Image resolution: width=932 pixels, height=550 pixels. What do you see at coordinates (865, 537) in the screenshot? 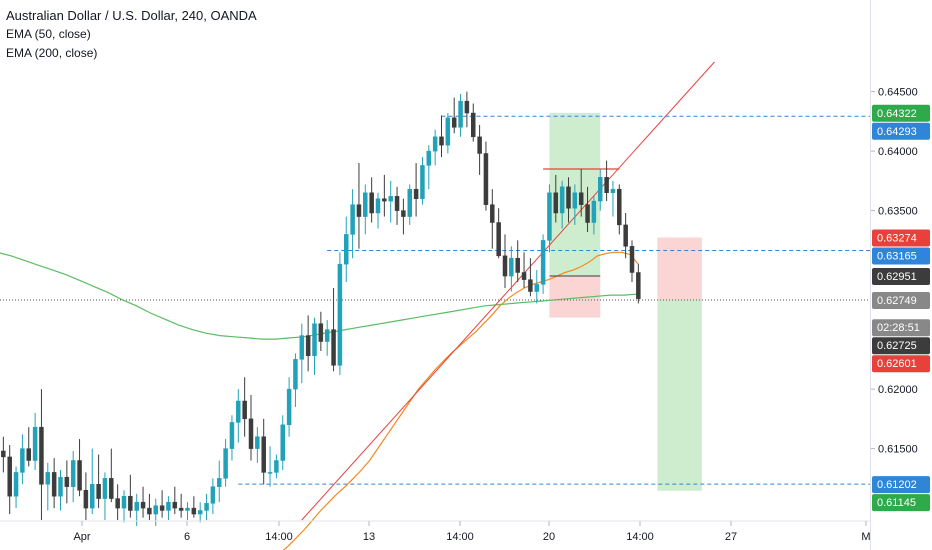
I see `x-tick-label: M` at bounding box center [865, 537].